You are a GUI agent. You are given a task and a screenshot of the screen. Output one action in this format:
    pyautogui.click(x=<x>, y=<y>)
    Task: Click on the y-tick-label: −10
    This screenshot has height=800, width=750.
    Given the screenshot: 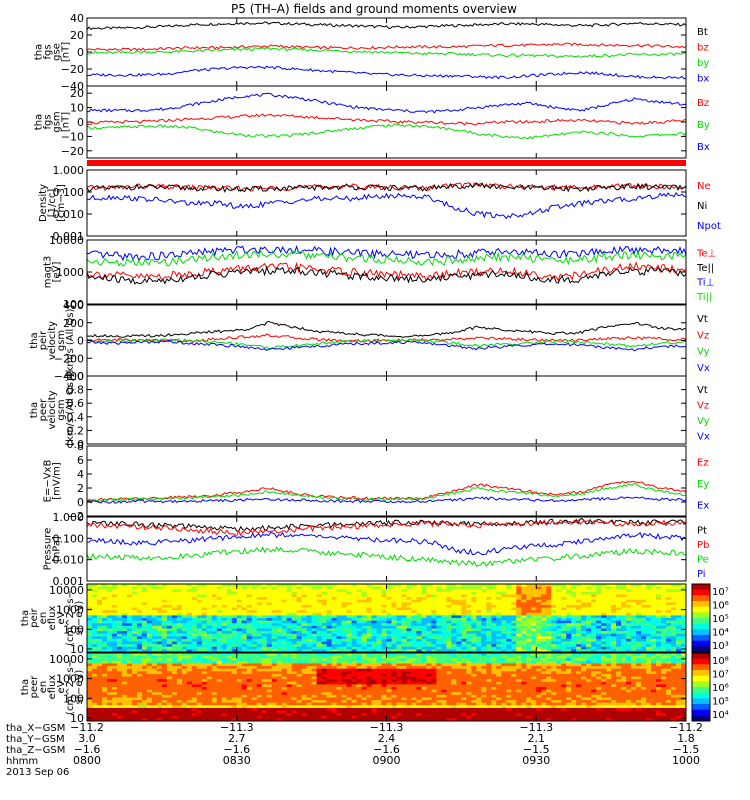 What is the action you would take?
    pyautogui.click(x=72, y=136)
    